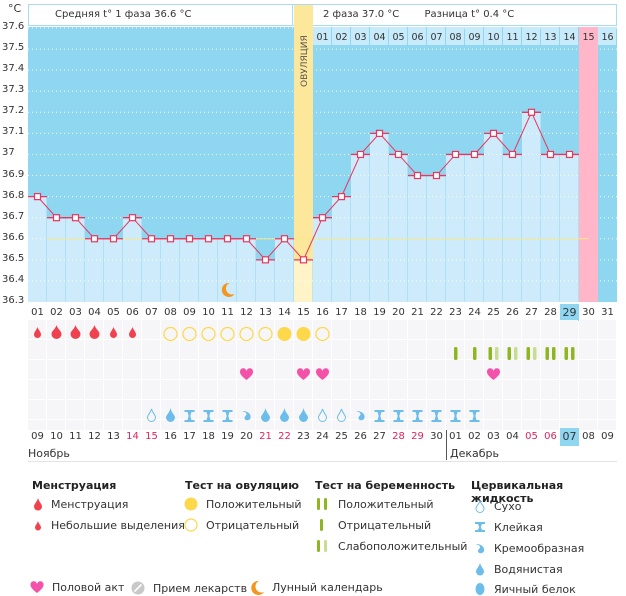  I want to click on calendar-date: 20, so click(246, 436).